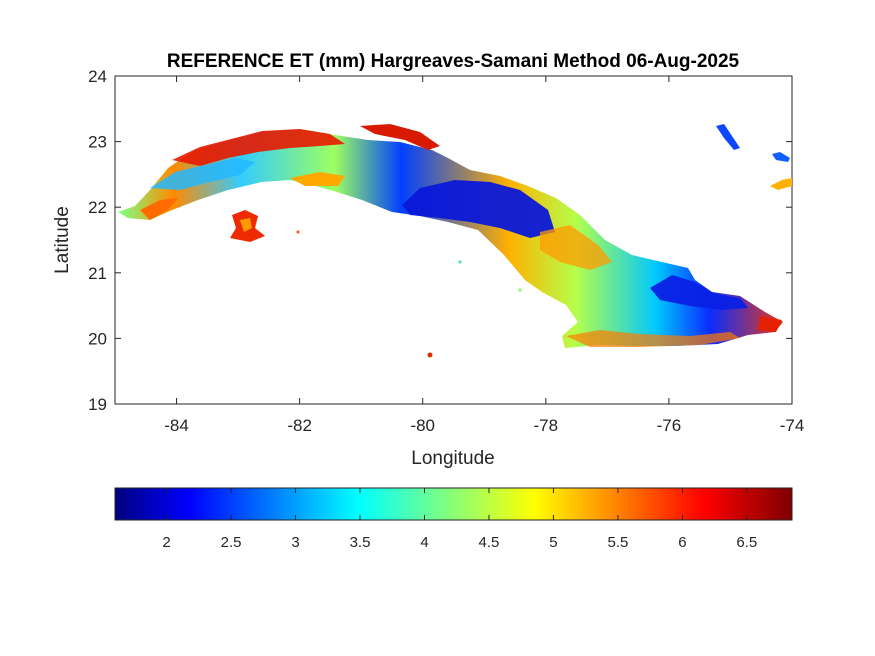 The width and height of the screenshot is (875, 656). Describe the element at coordinates (360, 542) in the screenshot. I see `colorbar-tick-label: 3.5` at that location.